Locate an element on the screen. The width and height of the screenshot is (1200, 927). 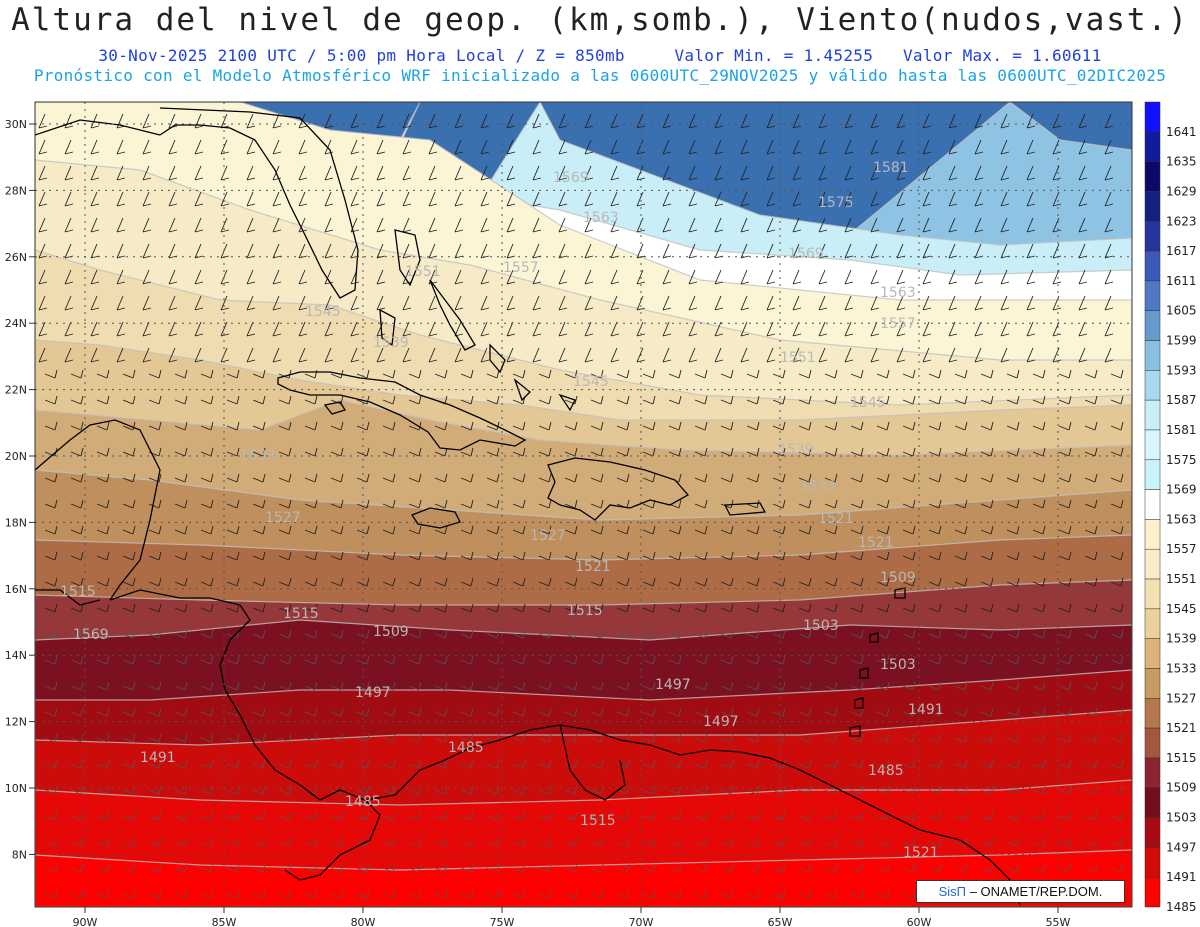
colorbar-swatch is located at coordinates (1152, 295).